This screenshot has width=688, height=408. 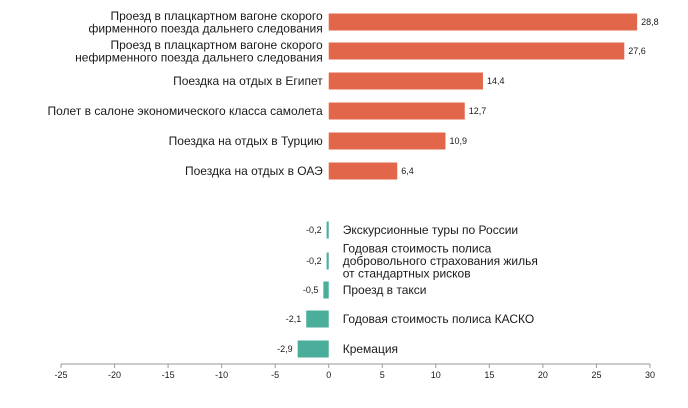 What do you see at coordinates (458, 141) in the screenshot?
I see `value-label-4: 10,9` at bounding box center [458, 141].